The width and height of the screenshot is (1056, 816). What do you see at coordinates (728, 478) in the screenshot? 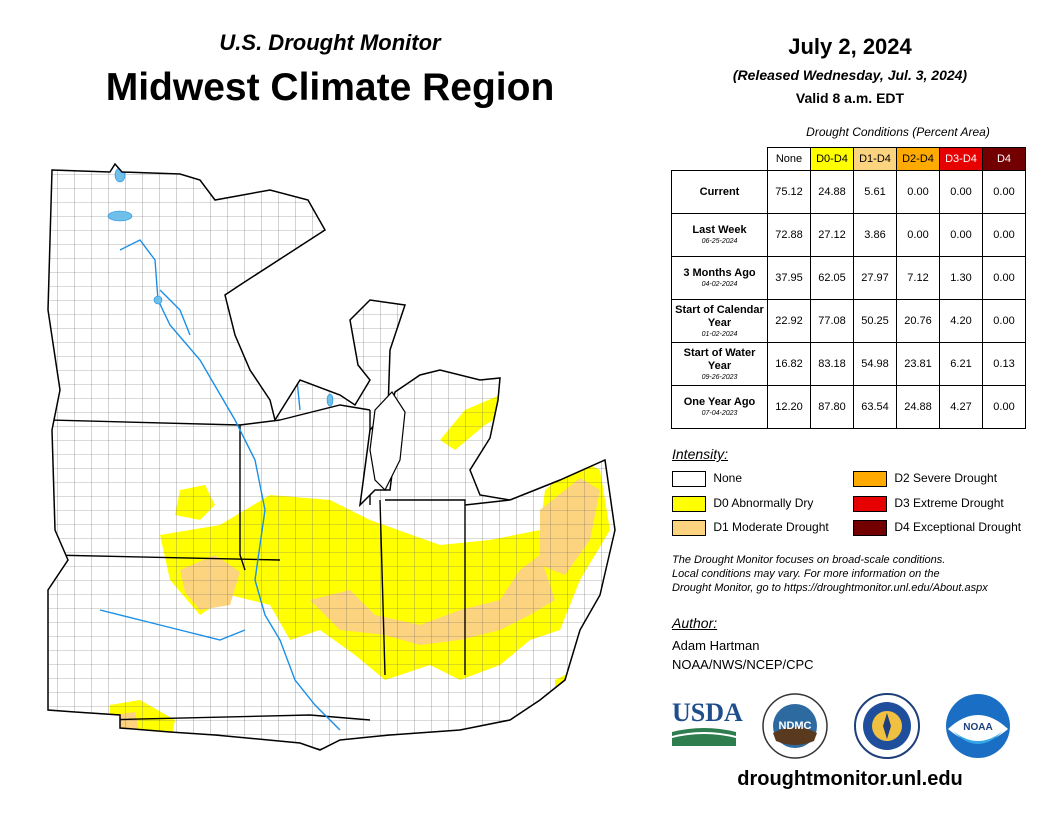
I see `legend-label: None` at bounding box center [728, 478].